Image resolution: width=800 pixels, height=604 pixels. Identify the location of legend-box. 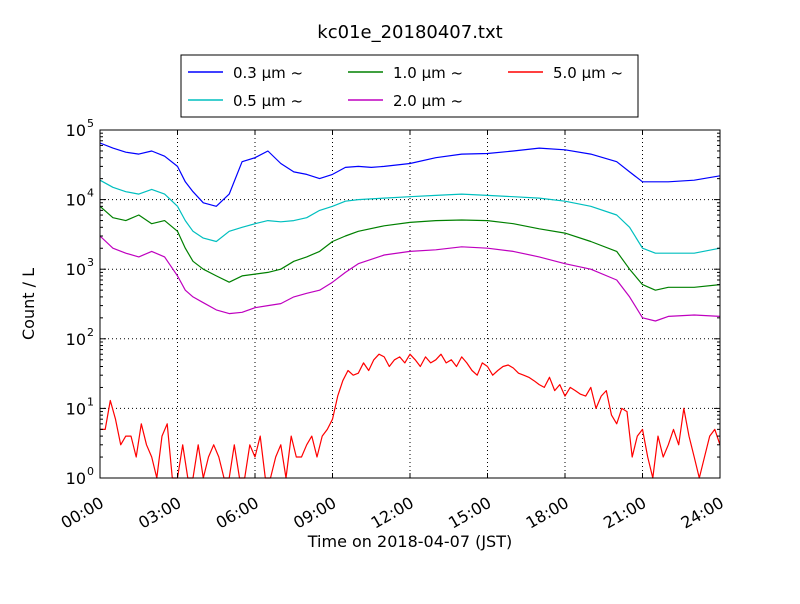
(409, 86).